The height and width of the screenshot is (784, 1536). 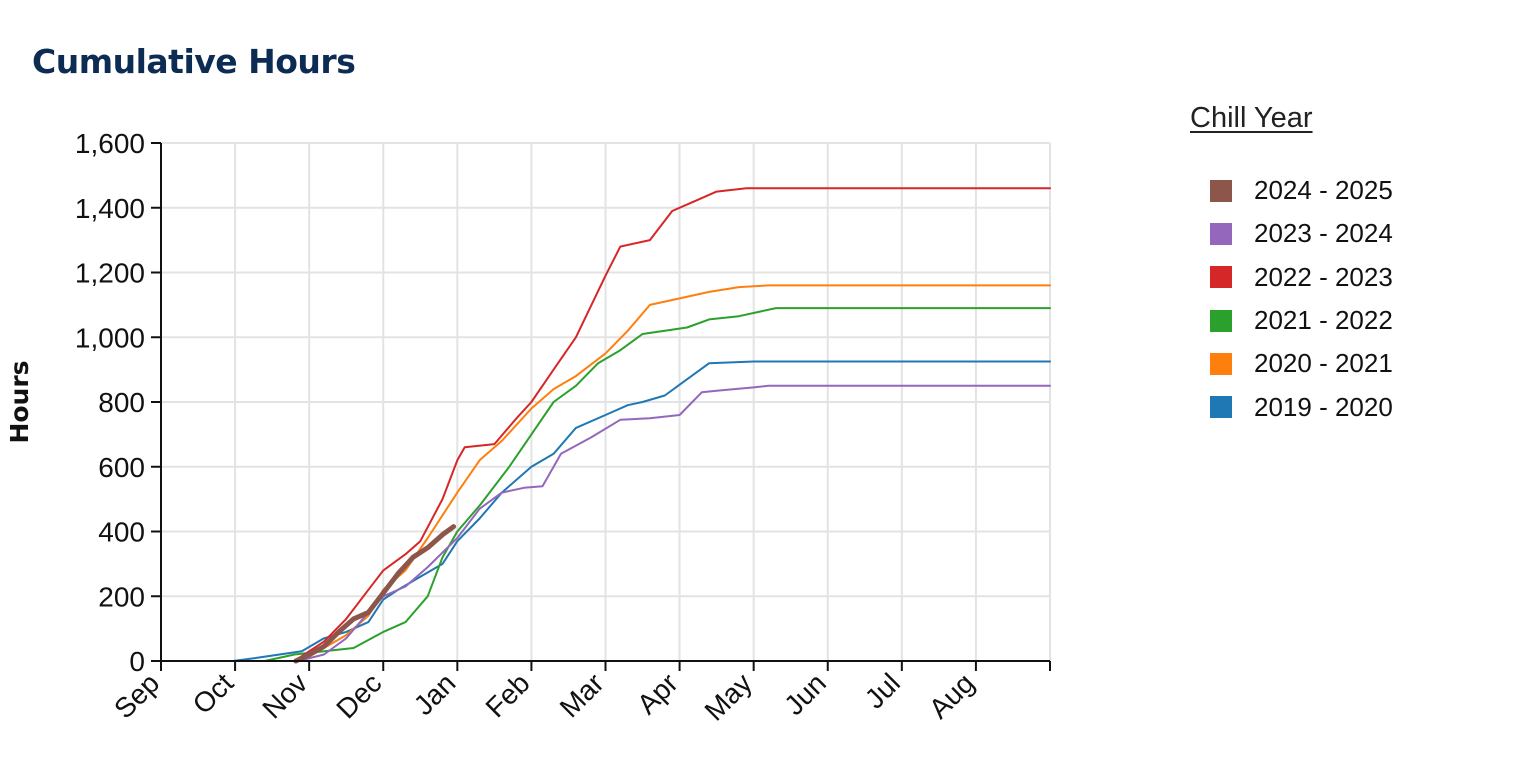 What do you see at coordinates (213, 693) in the screenshot?
I see `x-tick-label: Oct` at bounding box center [213, 693].